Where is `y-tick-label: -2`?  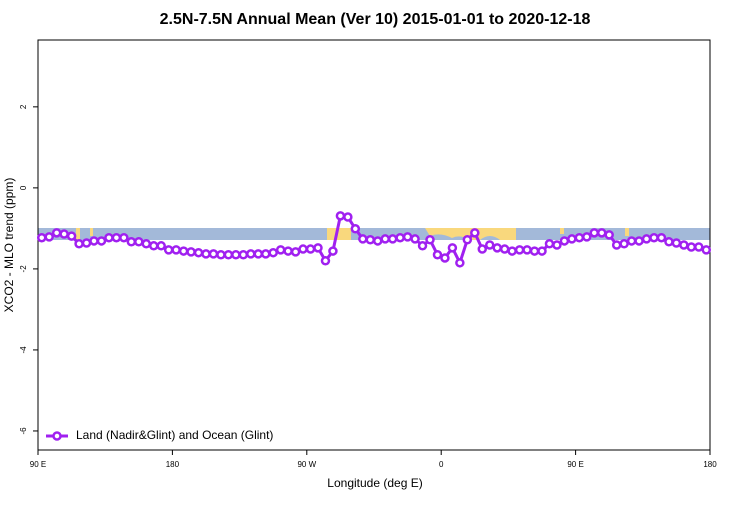 y-tick-label: -2 is located at coordinates (23, 269).